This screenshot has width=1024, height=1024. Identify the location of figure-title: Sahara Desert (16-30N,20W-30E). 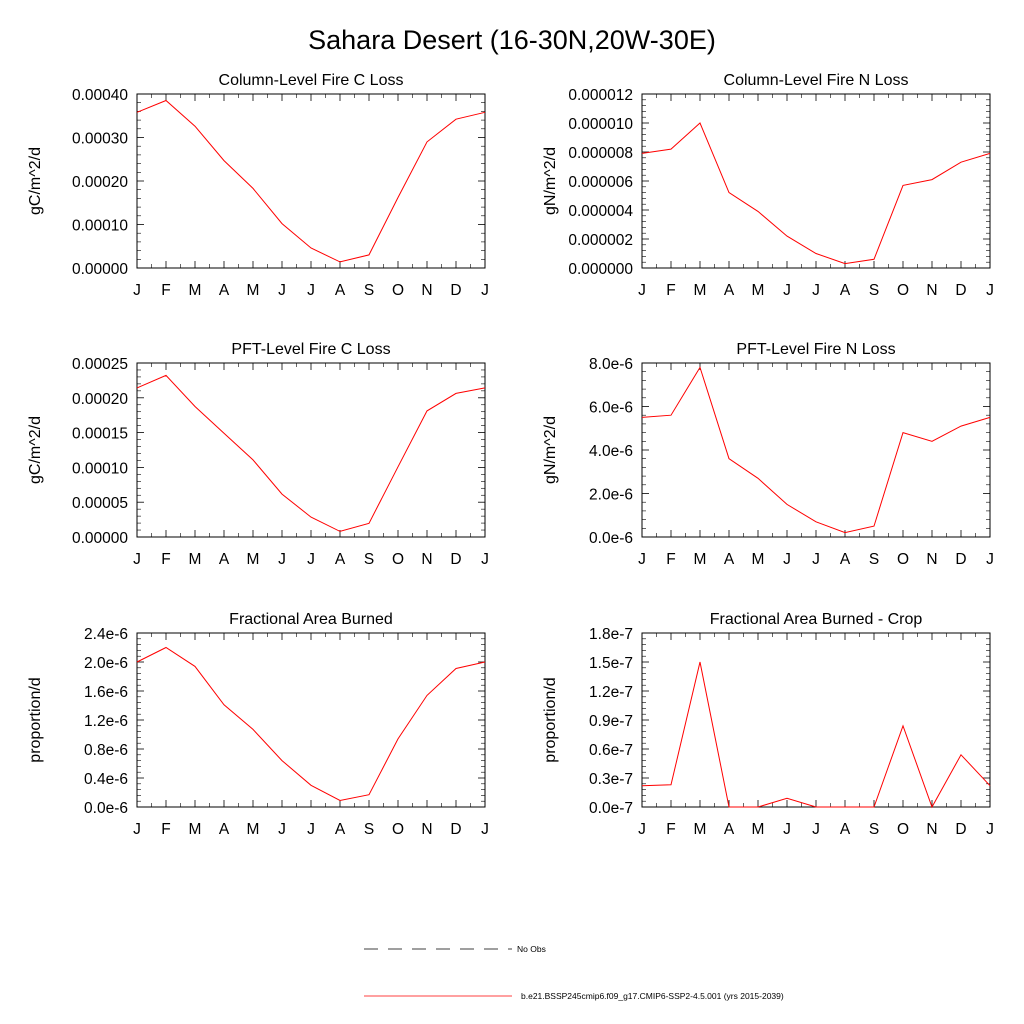
(512, 40).